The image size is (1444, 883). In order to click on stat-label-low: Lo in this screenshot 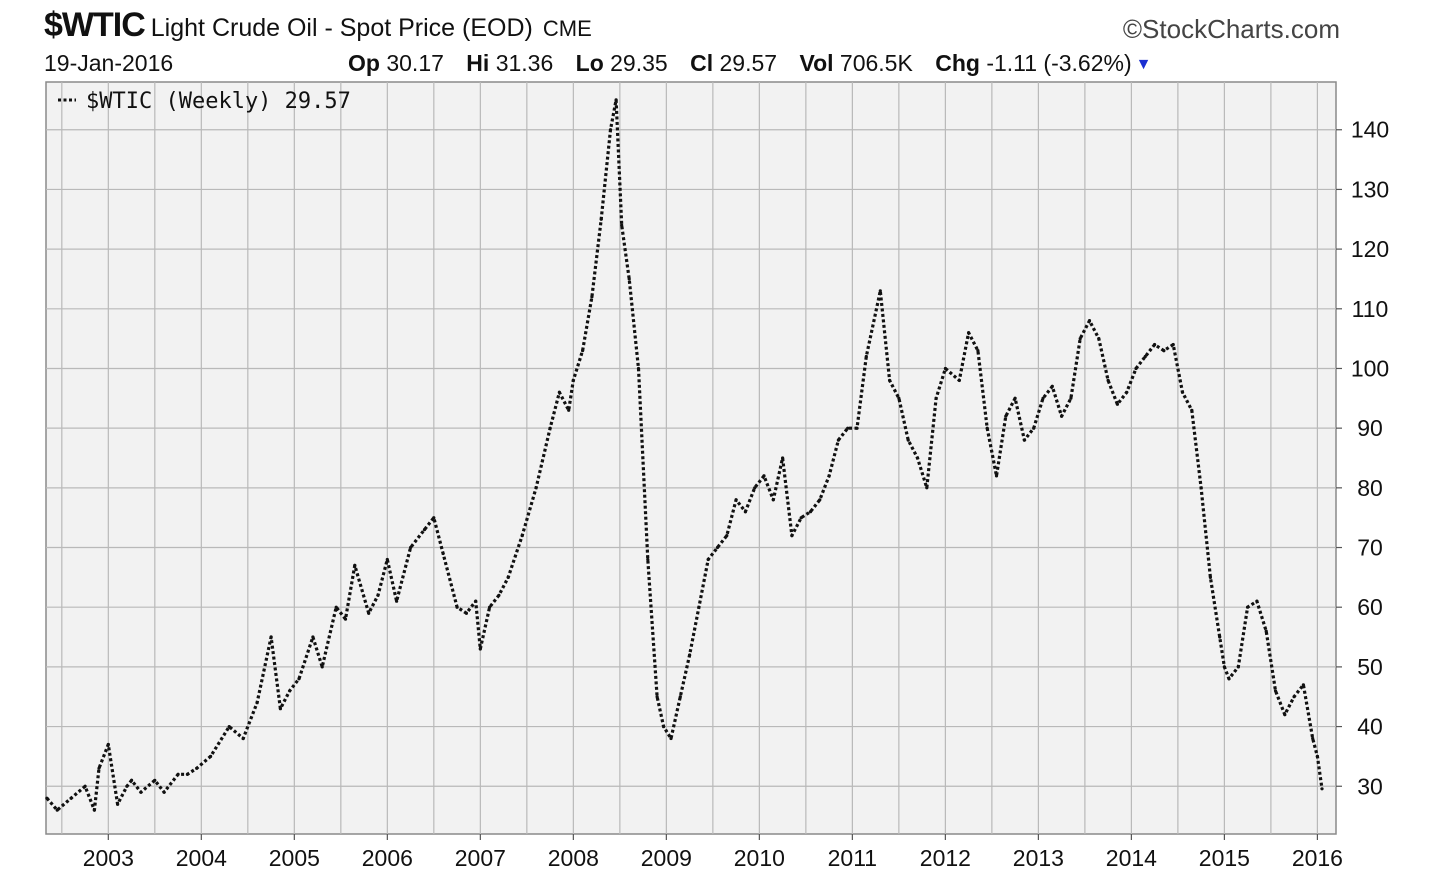, I will do `click(589, 63)`.